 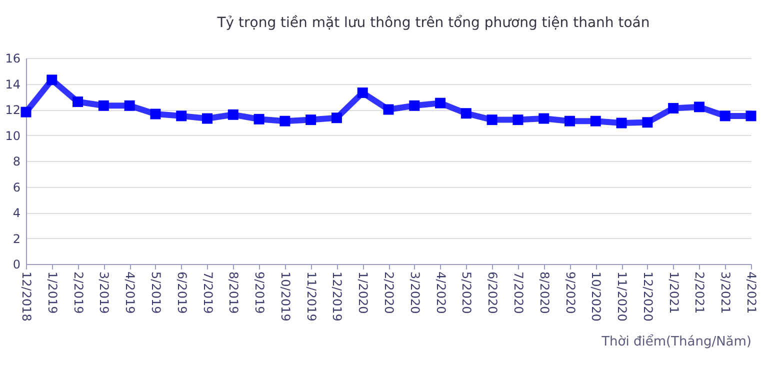 What do you see at coordinates (596, 297) in the screenshot?
I see `x-tick-label: 10/2020` at bounding box center [596, 297].